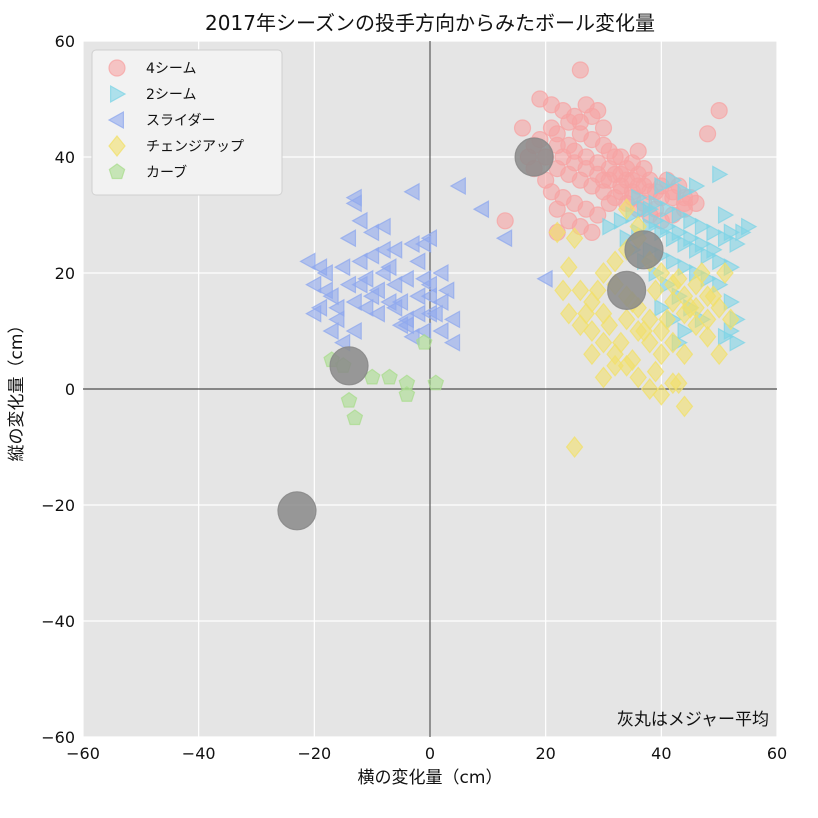 This screenshot has width=818, height=818. What do you see at coordinates (661, 753) in the screenshot?
I see `x-tick-label: 40` at bounding box center [661, 753].